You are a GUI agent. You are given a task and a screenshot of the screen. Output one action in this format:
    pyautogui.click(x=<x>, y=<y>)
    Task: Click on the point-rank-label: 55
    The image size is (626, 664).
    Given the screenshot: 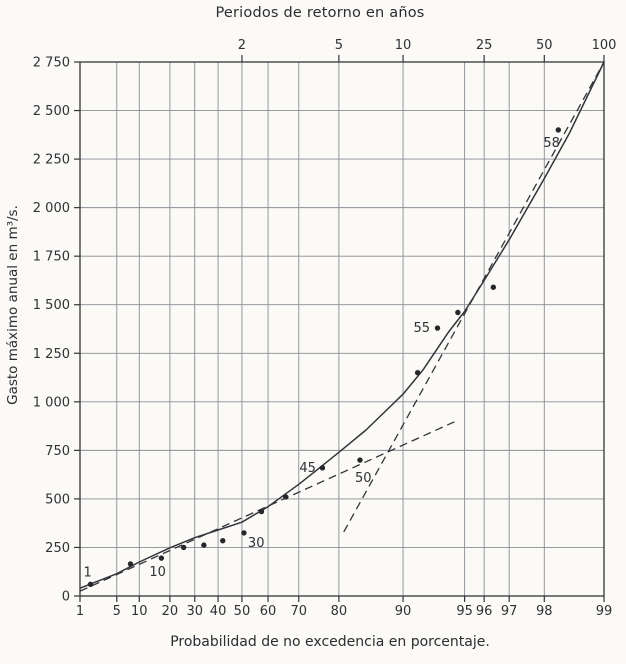 What is the action you would take?
    pyautogui.click(x=422, y=328)
    